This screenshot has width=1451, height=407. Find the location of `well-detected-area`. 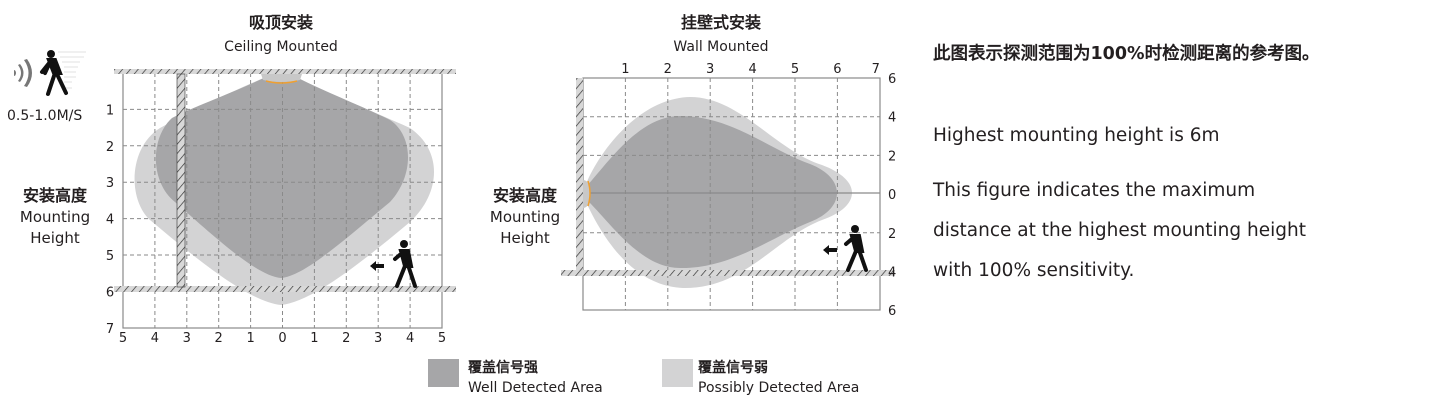

well-detected-area is located at coordinates (711, 192).